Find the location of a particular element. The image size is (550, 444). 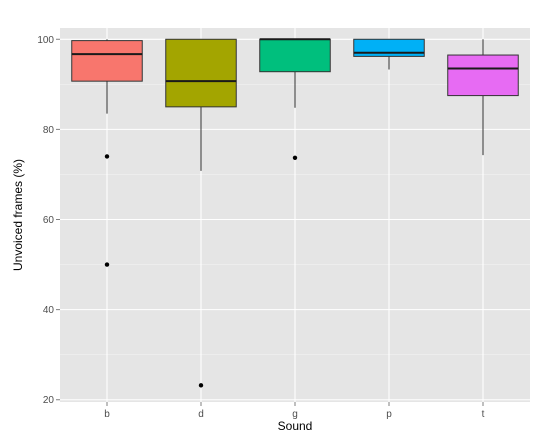

x-tick-label: g is located at coordinates (295, 414).